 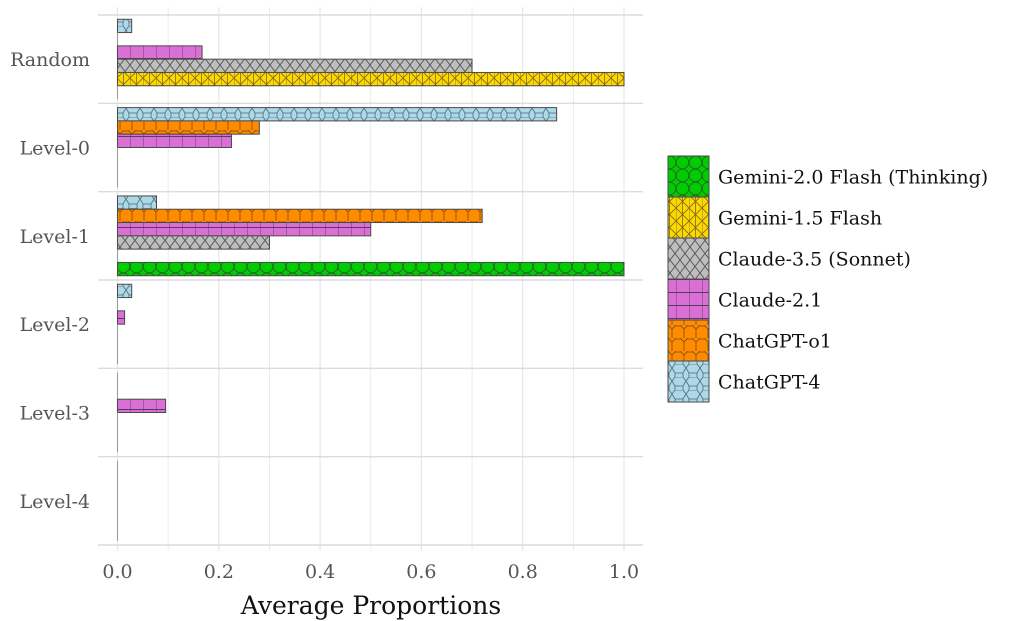 What do you see at coordinates (55, 149) in the screenshot?
I see `y-tick-label: Level-0` at bounding box center [55, 149].